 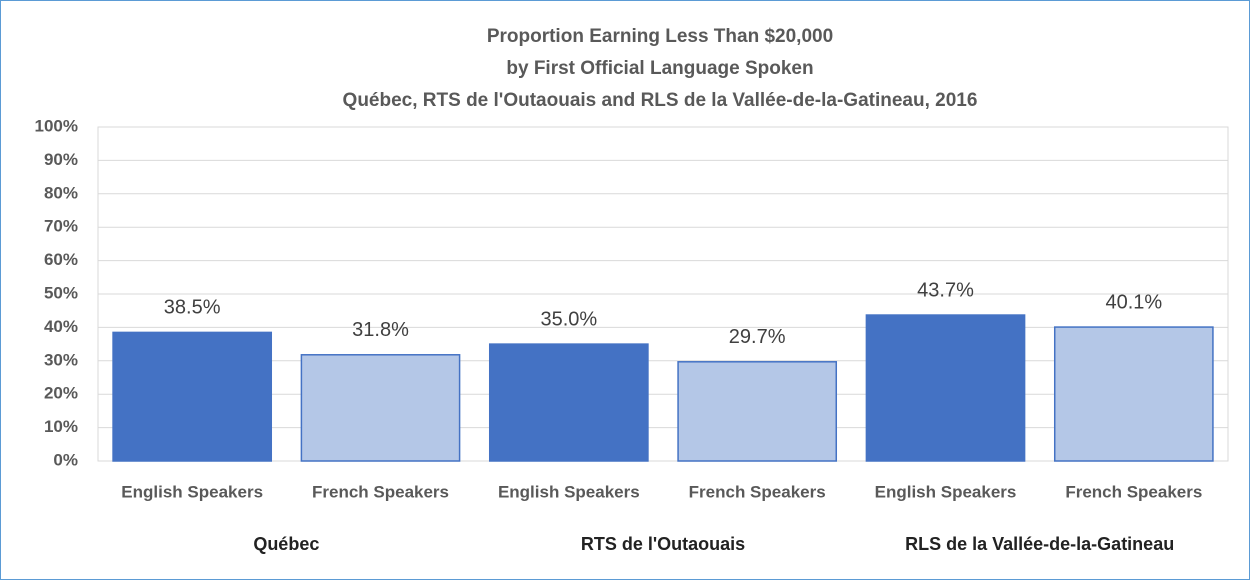 I want to click on y-tick-label: 40%, so click(x=61, y=326).